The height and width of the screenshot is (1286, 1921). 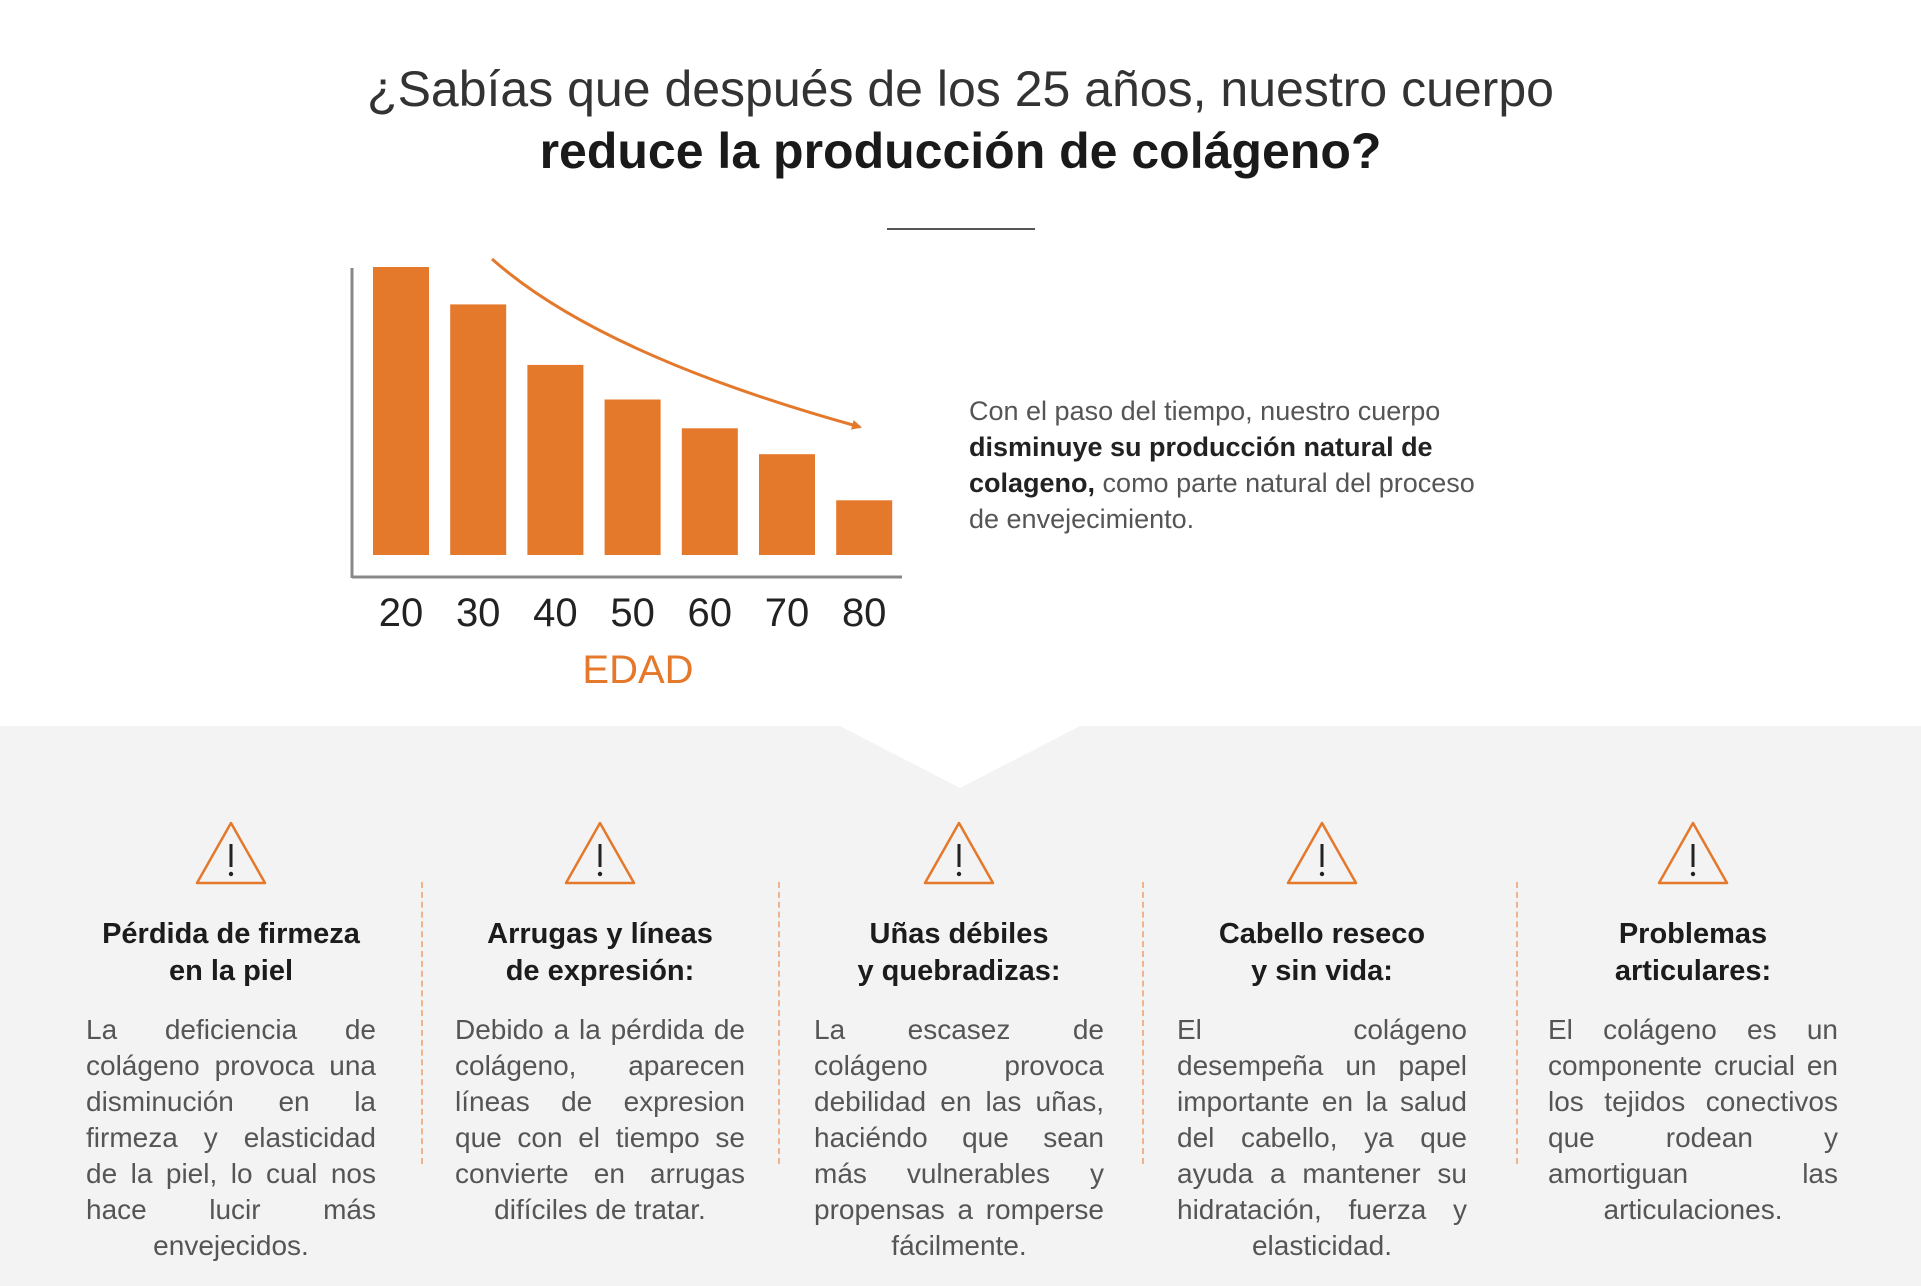 What do you see at coordinates (1693, 952) in the screenshot?
I see `card-title: Problemas articulares:` at bounding box center [1693, 952].